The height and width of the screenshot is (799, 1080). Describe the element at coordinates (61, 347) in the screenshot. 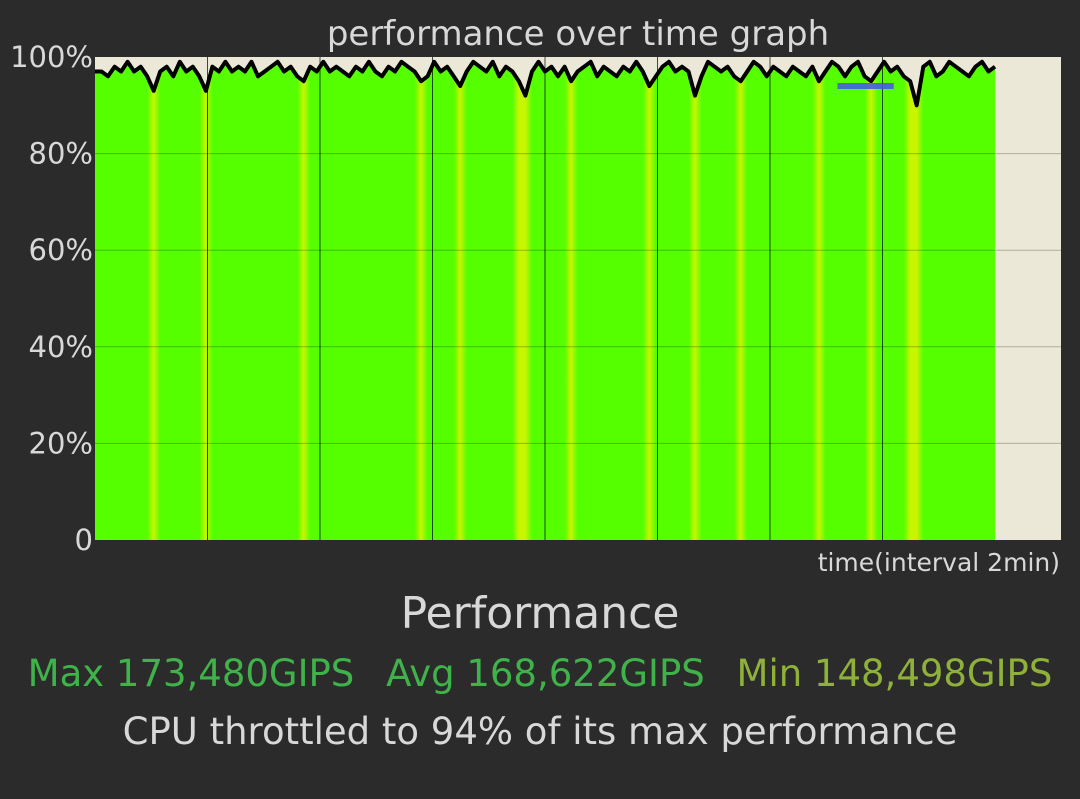

I see `y-tick-label: 40%` at that location.